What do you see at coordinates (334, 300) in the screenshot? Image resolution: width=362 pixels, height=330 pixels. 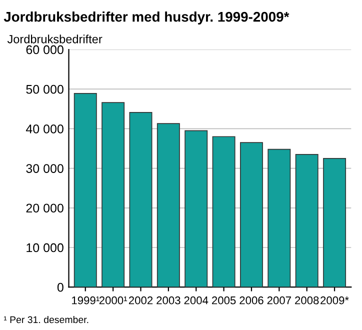 I see `x-tick-label: 2009*` at bounding box center [334, 300].